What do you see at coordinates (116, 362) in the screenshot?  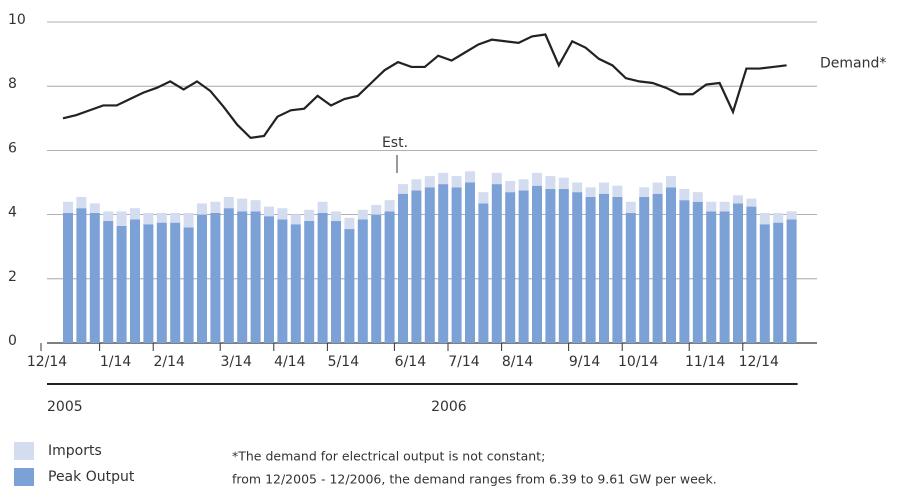 I see `x-tick-label: 1/14` at bounding box center [116, 362].